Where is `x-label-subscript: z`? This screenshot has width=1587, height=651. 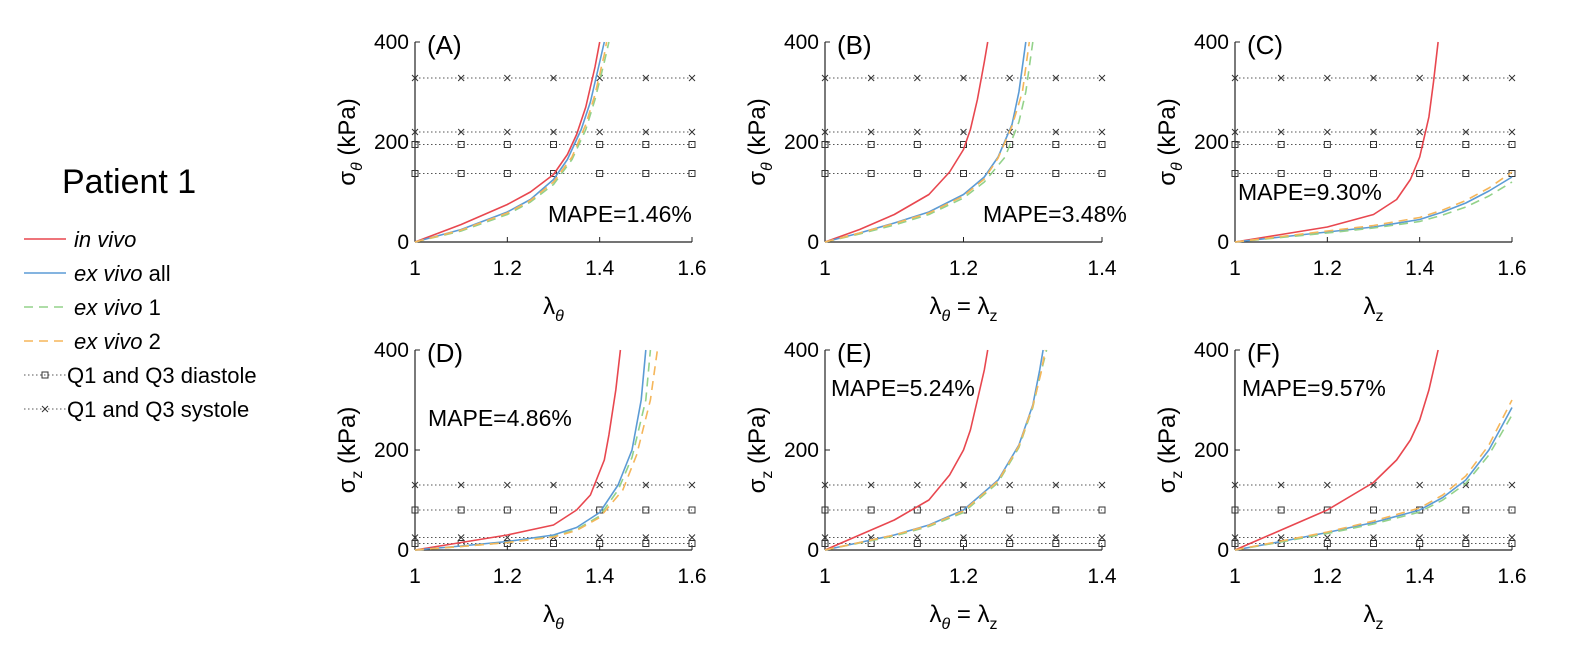 x-label-subscript: z is located at coordinates (1380, 316).